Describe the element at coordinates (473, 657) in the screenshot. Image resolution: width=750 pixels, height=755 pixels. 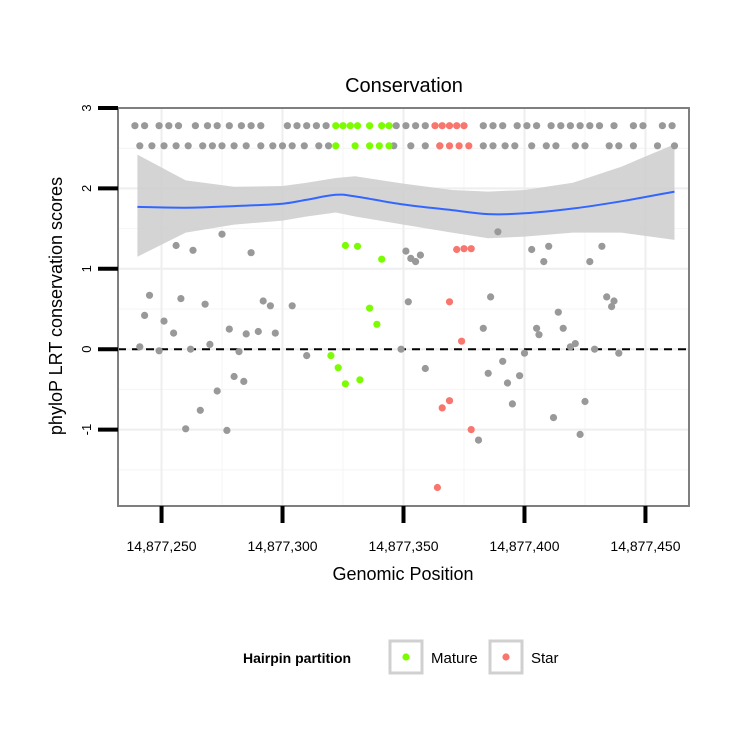
I see `legend-entries: Mature Star` at that location.